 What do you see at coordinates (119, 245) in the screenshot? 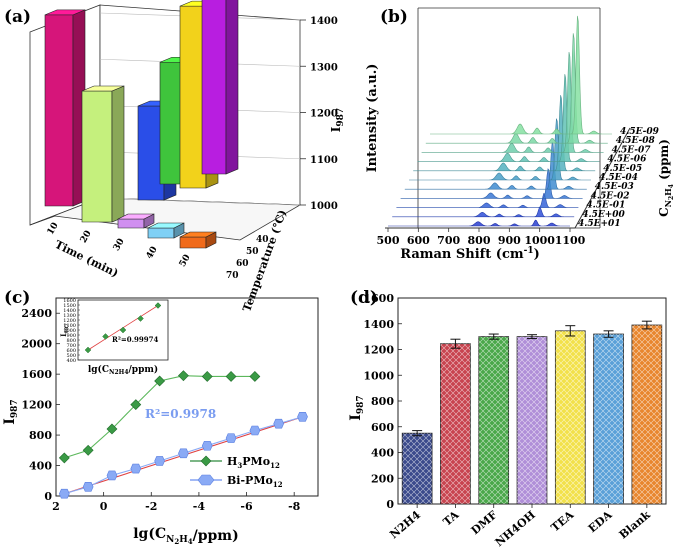
I see `a-time-tick-label: 30` at bounding box center [119, 245].